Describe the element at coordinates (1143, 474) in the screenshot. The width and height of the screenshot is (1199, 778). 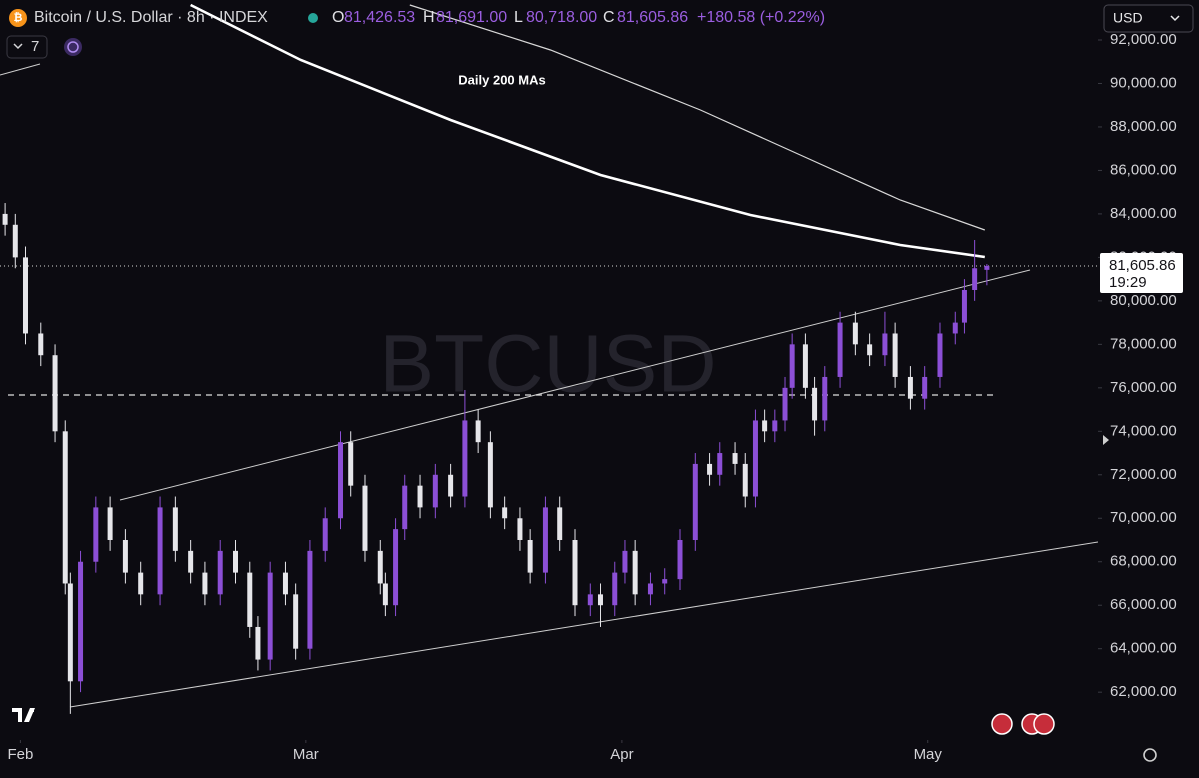
I see `y-tick-label: 72,000.00` at that location.